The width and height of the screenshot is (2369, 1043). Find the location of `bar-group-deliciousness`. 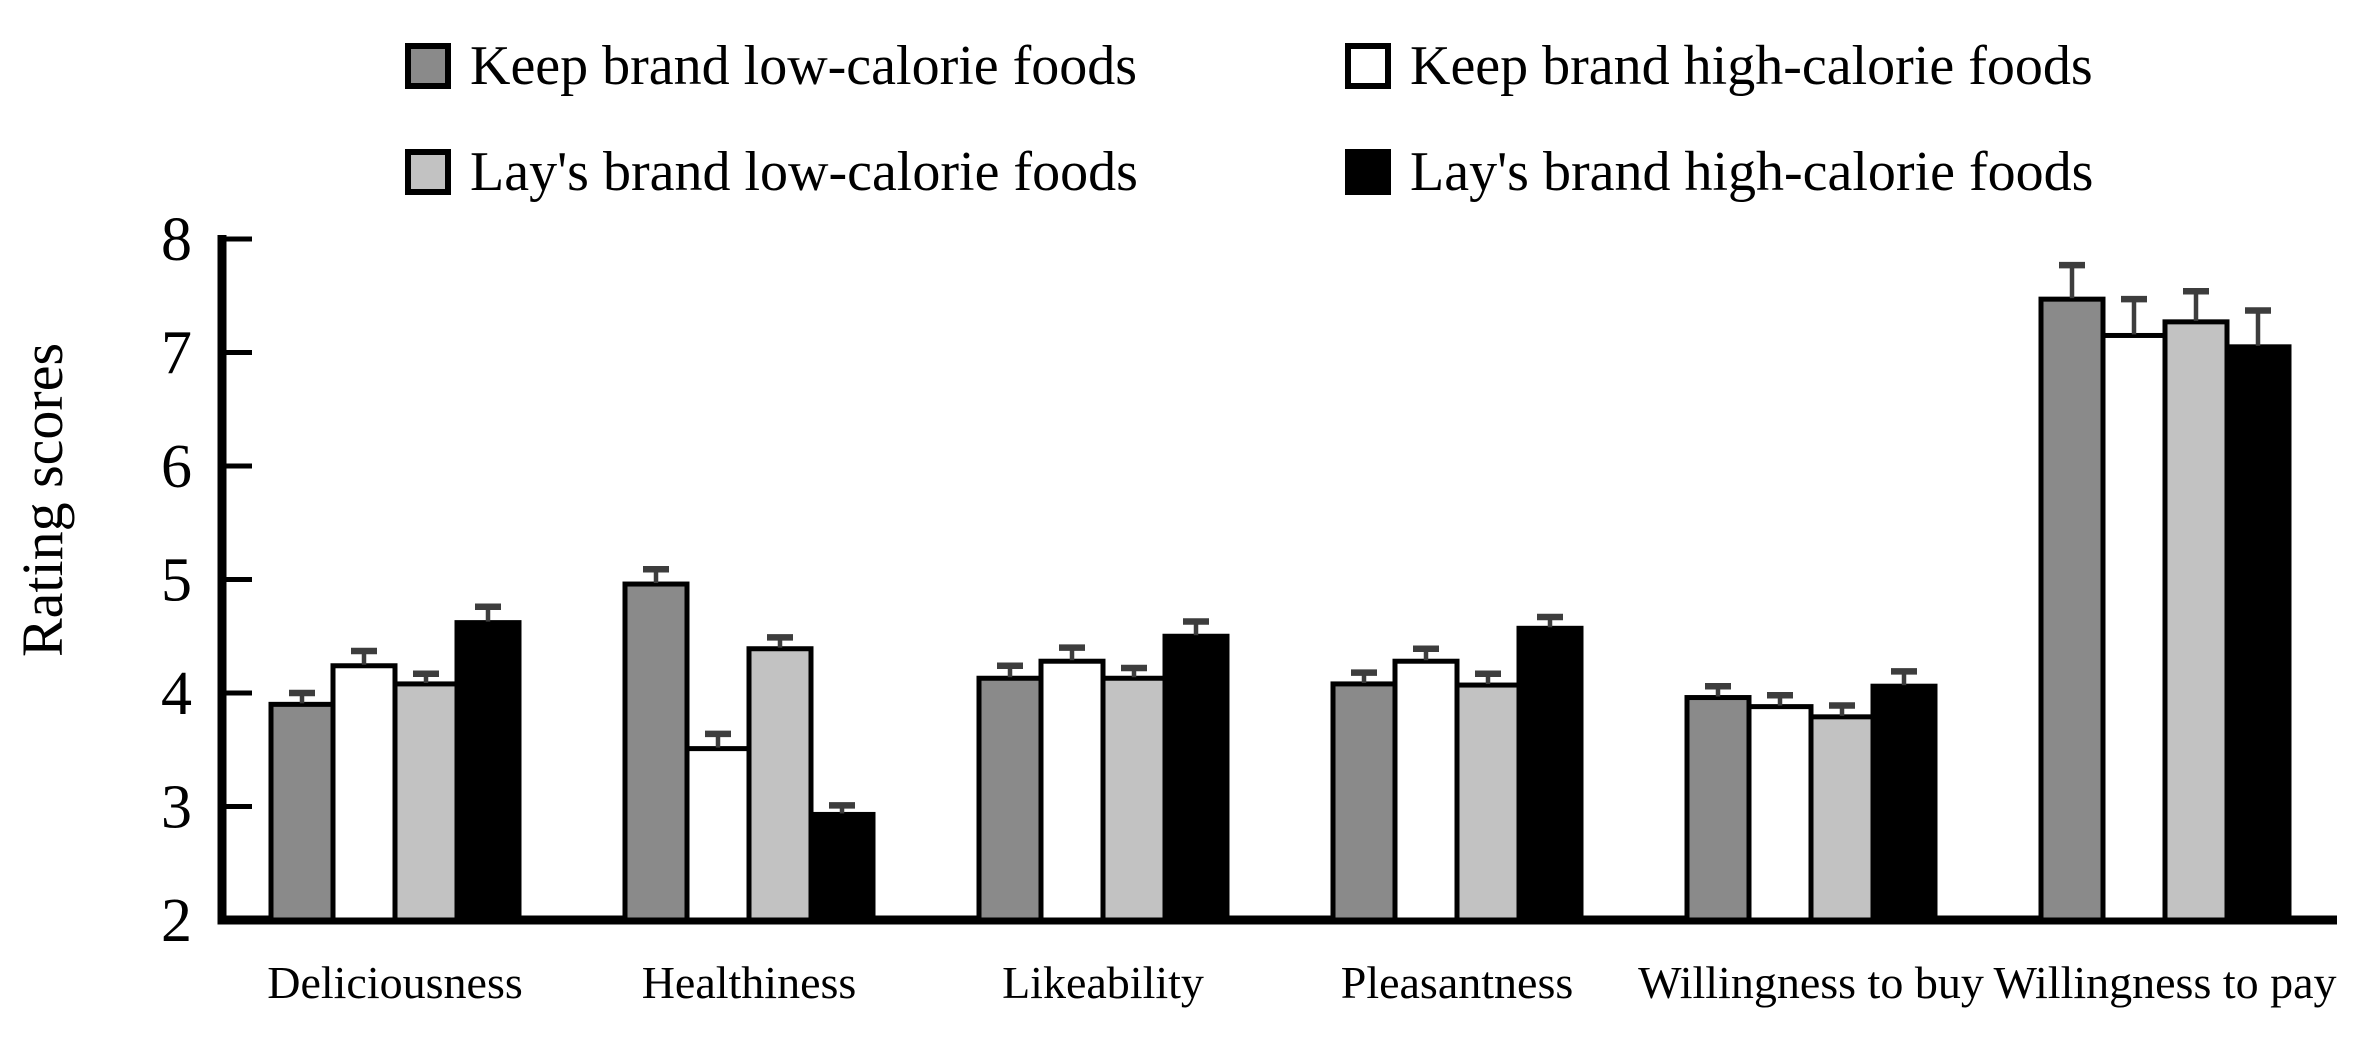

bar-group-deliciousness is located at coordinates (395, 763).